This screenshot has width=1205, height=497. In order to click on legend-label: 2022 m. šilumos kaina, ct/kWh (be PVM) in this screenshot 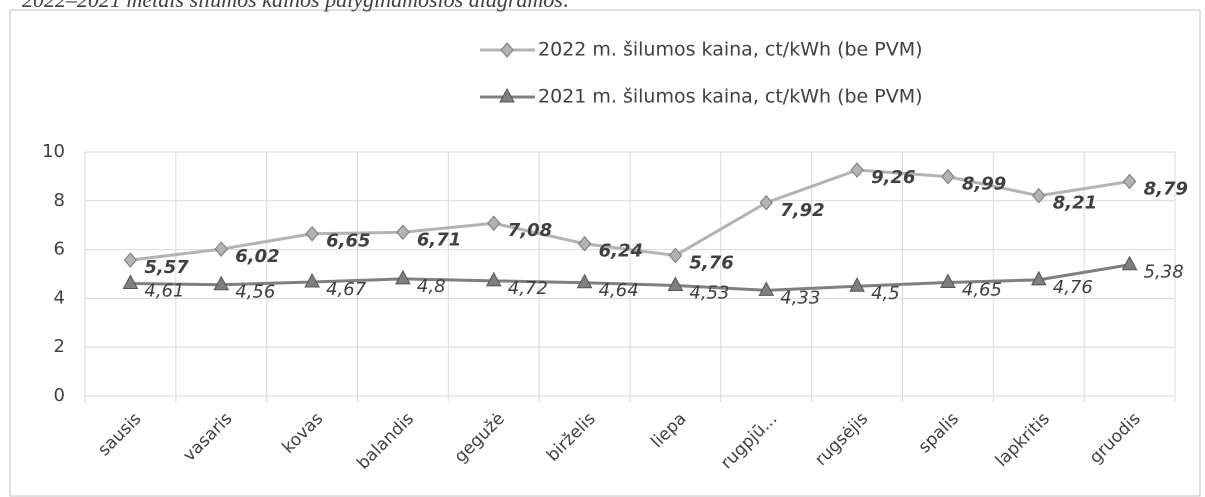, I will do `click(730, 50)`.